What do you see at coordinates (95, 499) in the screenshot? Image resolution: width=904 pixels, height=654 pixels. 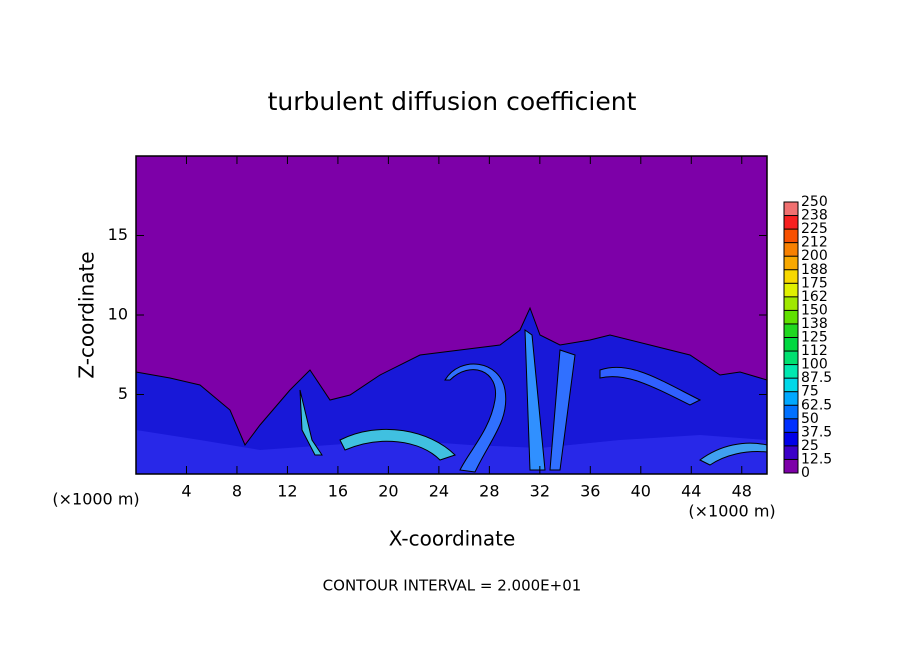 I see `y-unit-label: (×1000 m)` at bounding box center [95, 499].